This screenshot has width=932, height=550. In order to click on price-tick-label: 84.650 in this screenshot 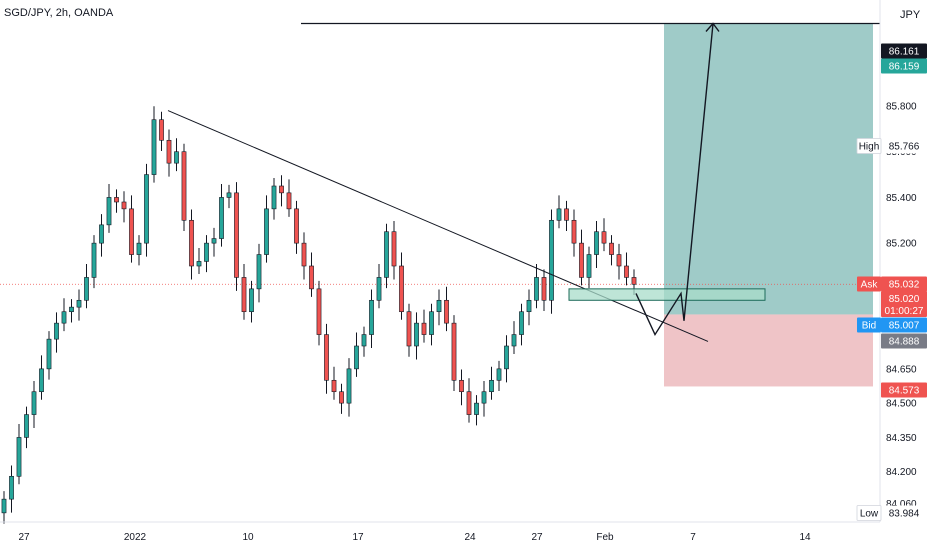, I will do `click(901, 369)`.